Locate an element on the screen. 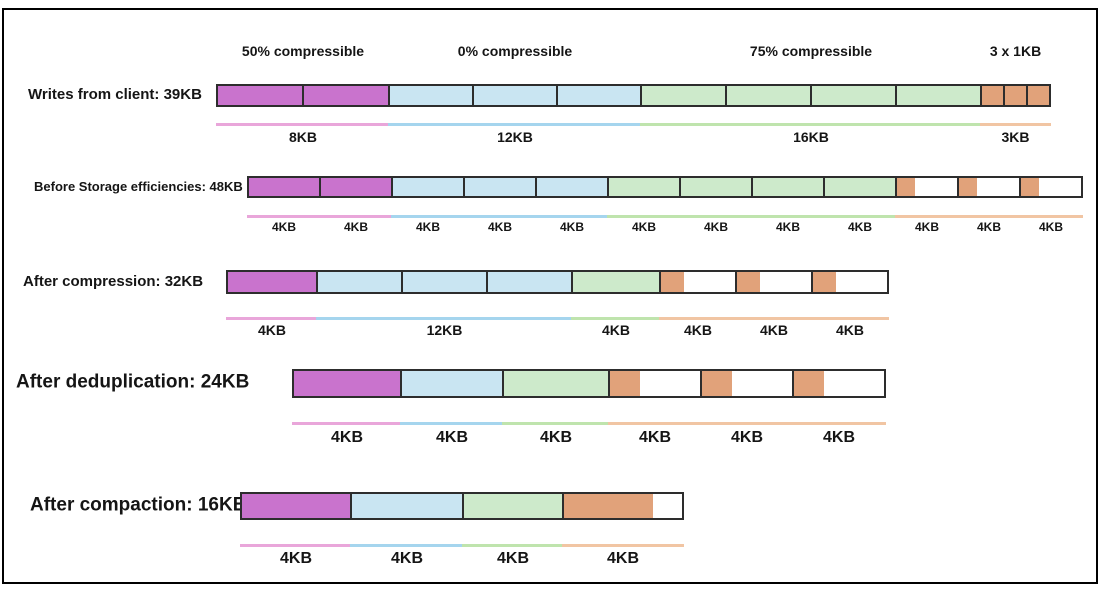 This screenshot has height=589, width=1103. size-label: 3KB is located at coordinates (1015, 137).